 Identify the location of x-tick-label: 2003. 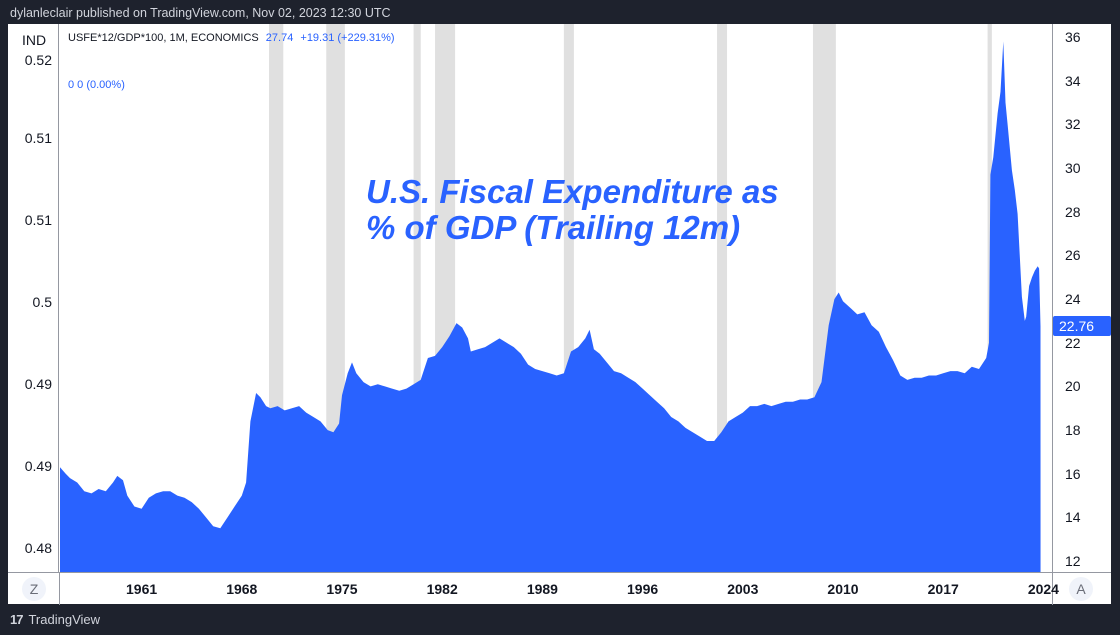
(743, 589).